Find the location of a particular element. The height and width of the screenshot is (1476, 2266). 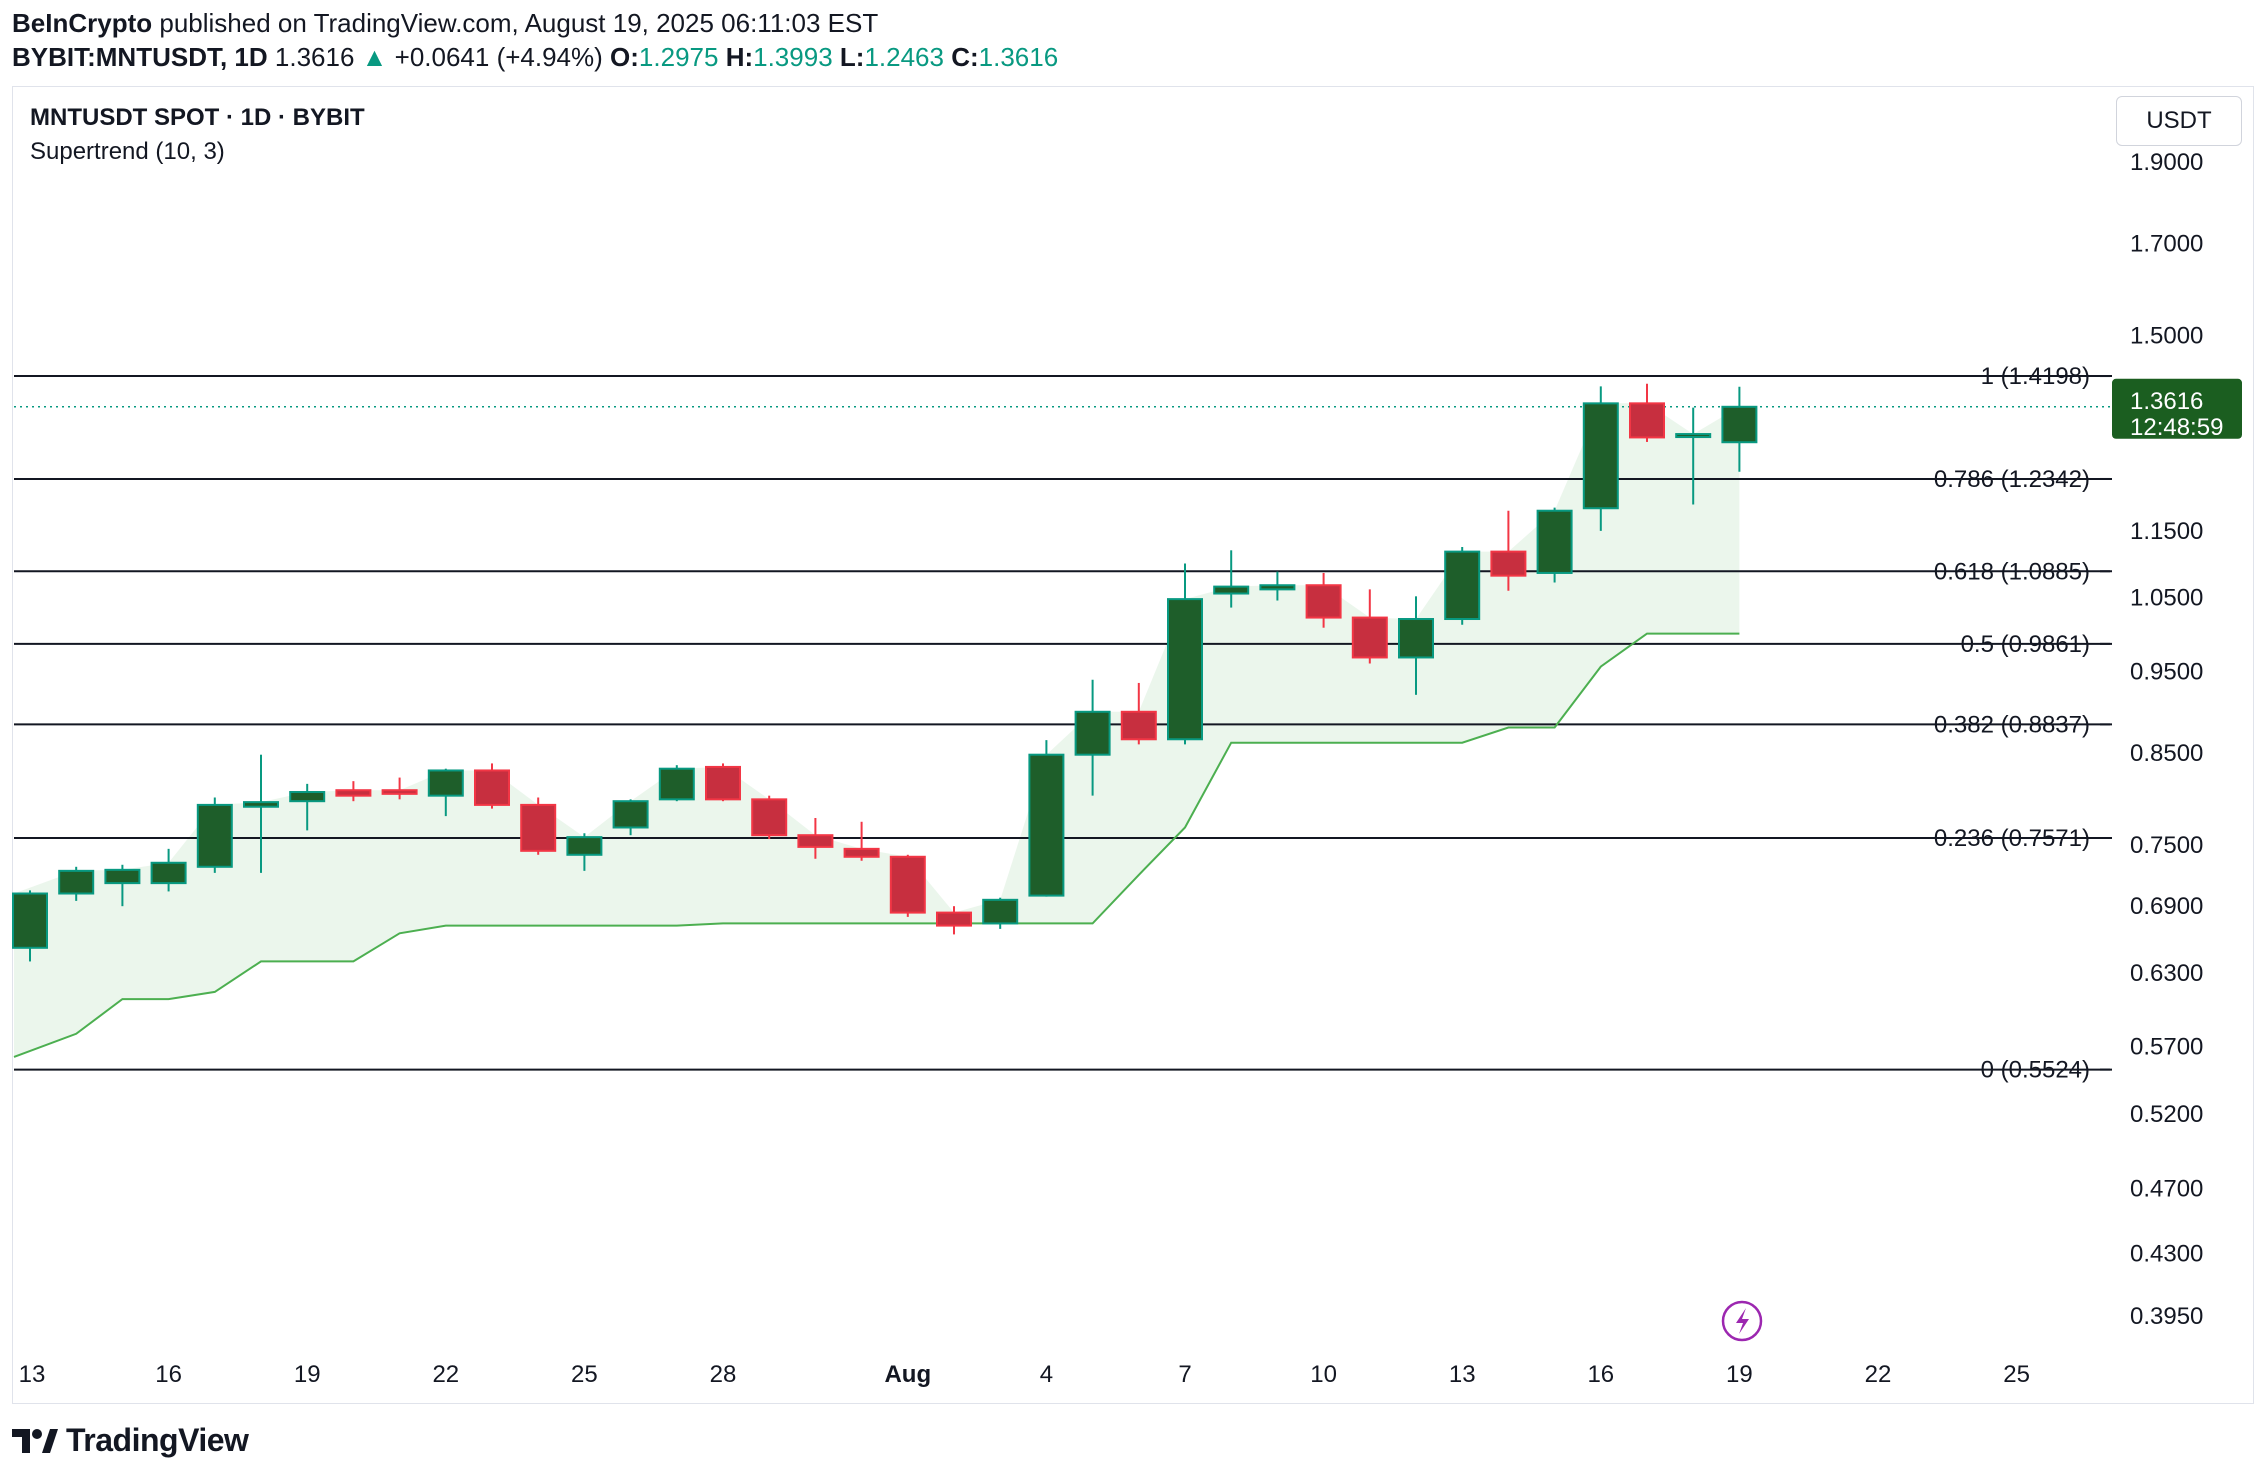

y-tick-label: 0.4700 is located at coordinates (2166, 1188).